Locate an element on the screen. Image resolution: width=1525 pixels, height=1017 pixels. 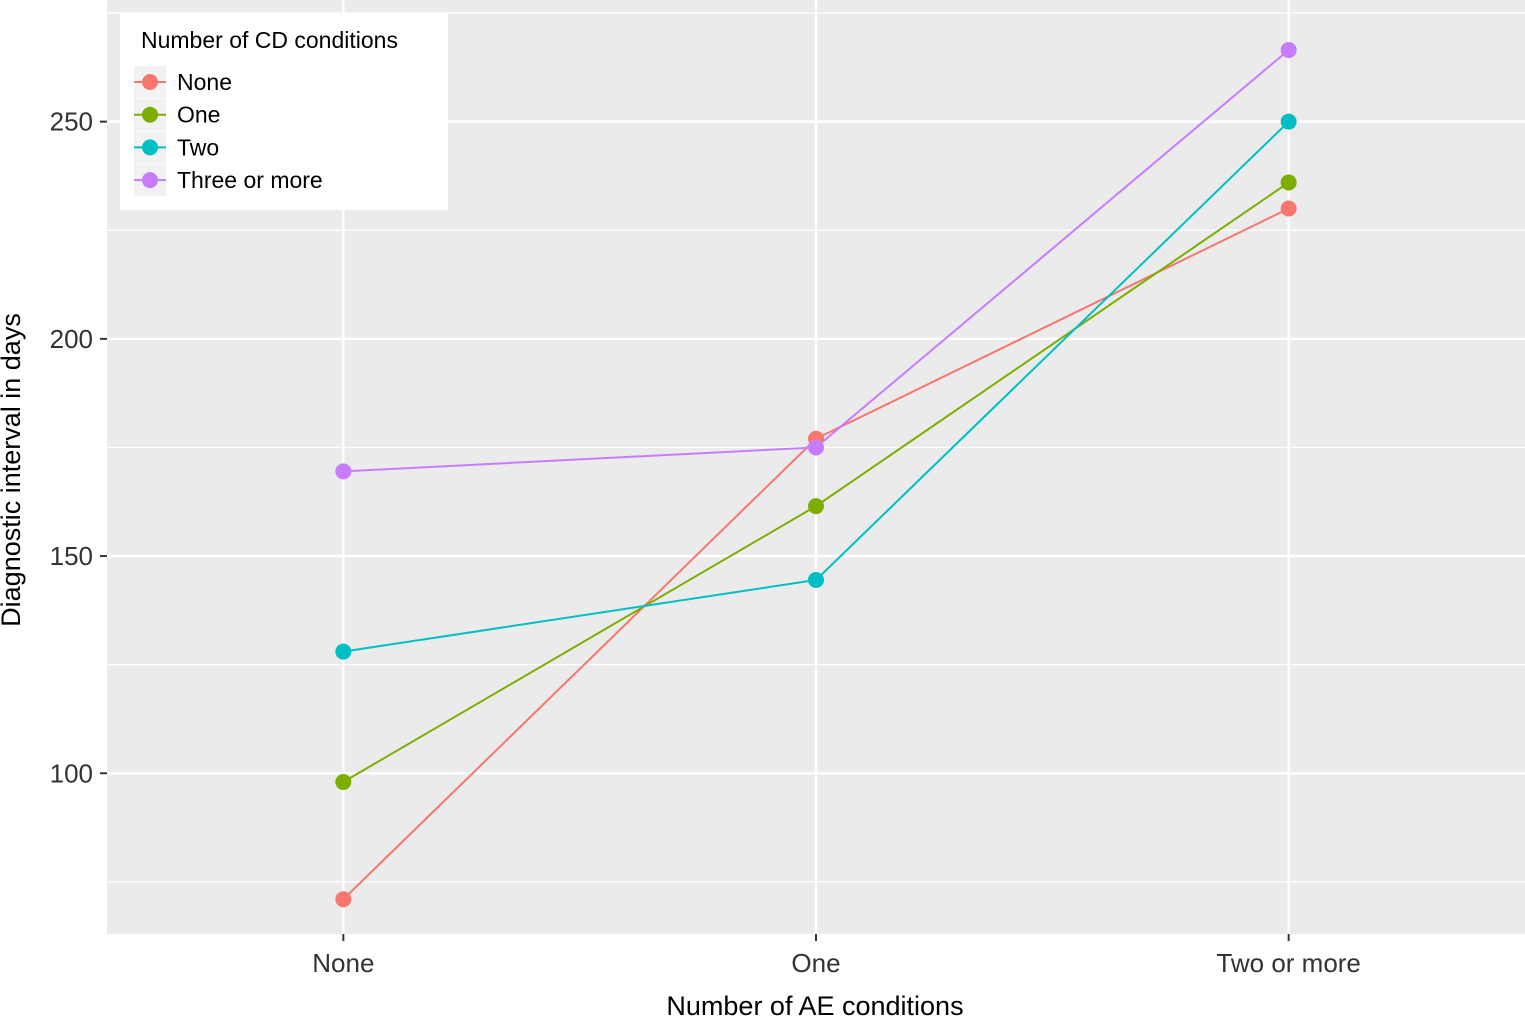
y-tick-label: 250 is located at coordinates (71, 122).